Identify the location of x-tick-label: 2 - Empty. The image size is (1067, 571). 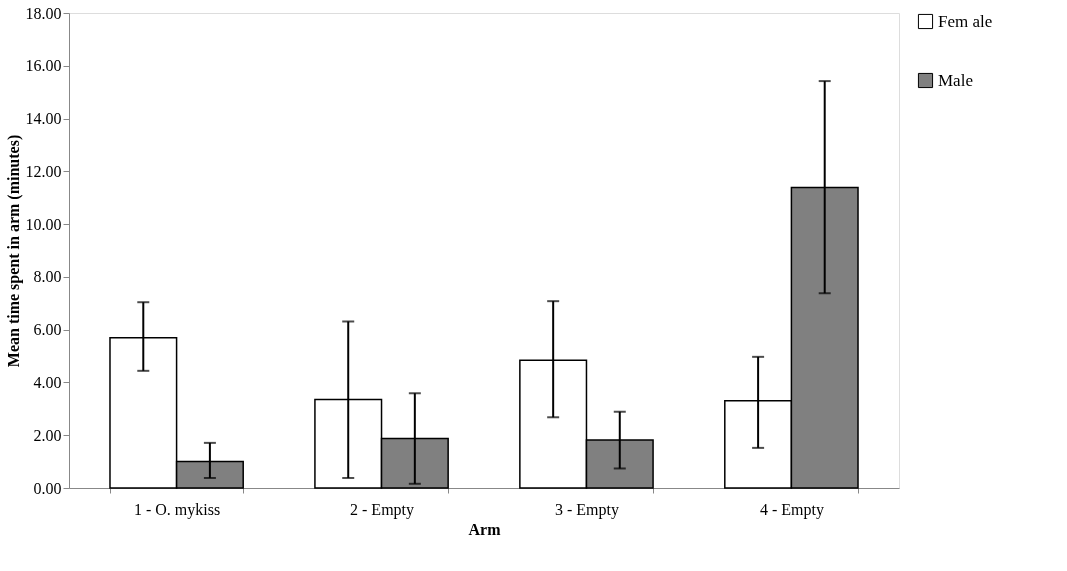
(382, 509).